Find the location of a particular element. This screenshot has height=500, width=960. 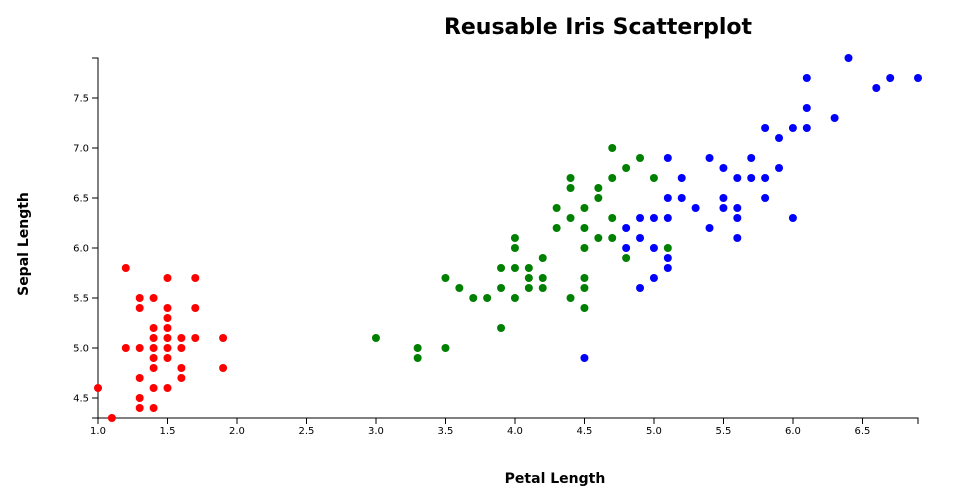

x-axis-label: Petal Length is located at coordinates (555, 479).